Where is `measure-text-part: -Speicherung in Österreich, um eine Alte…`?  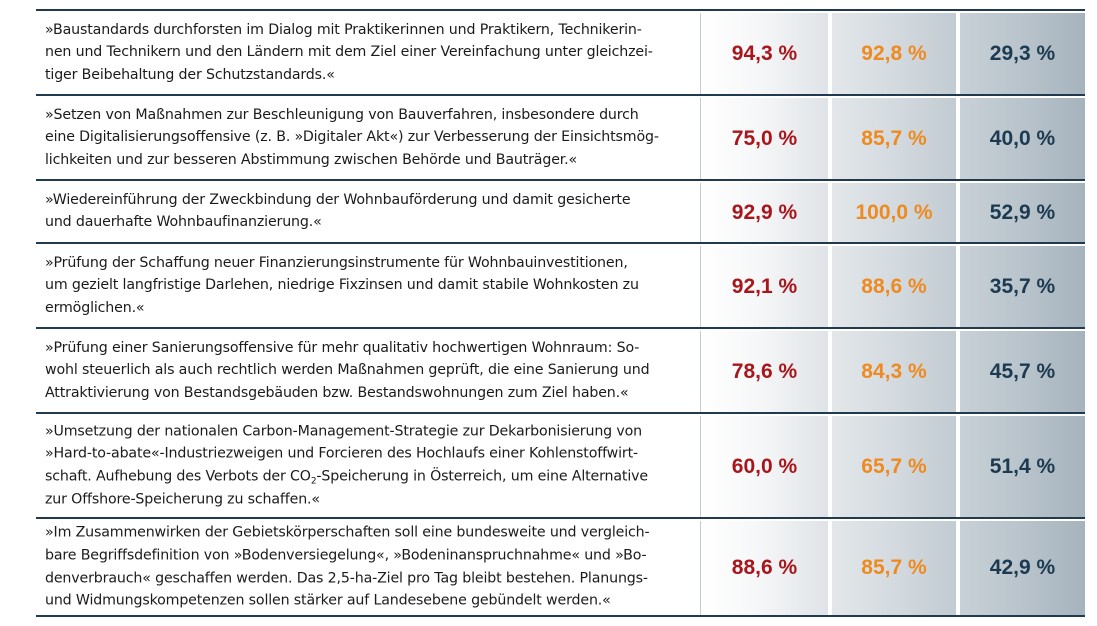
measure-text-part: -Speicherung in Österreich, um eine Alte… is located at coordinates (346, 488).